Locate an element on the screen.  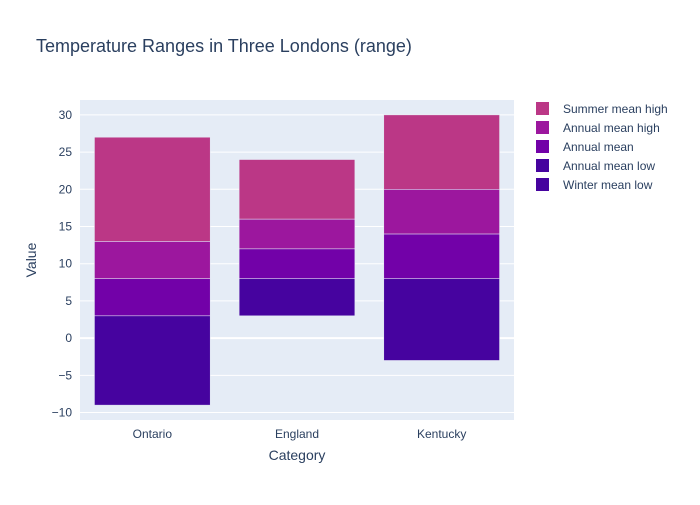
y-tick-label: 30 is located at coordinates (66, 115).